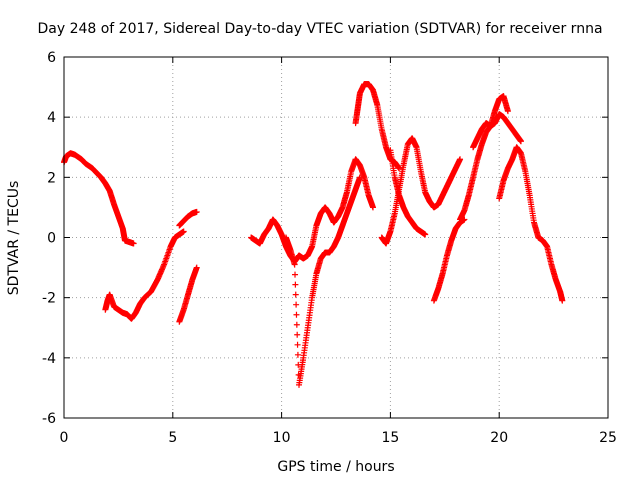 This screenshot has height=480, width=640. I want to click on y-tick-label: -2, so click(49, 299).